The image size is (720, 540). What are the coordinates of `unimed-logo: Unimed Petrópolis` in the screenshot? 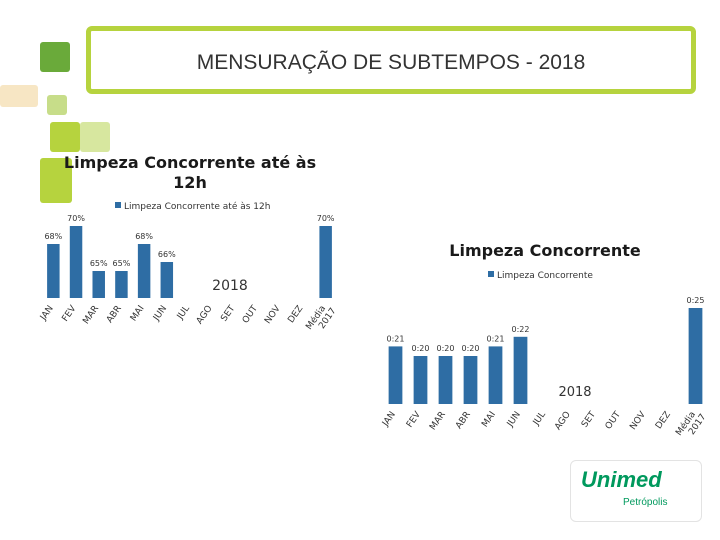 It's located at (636, 491).